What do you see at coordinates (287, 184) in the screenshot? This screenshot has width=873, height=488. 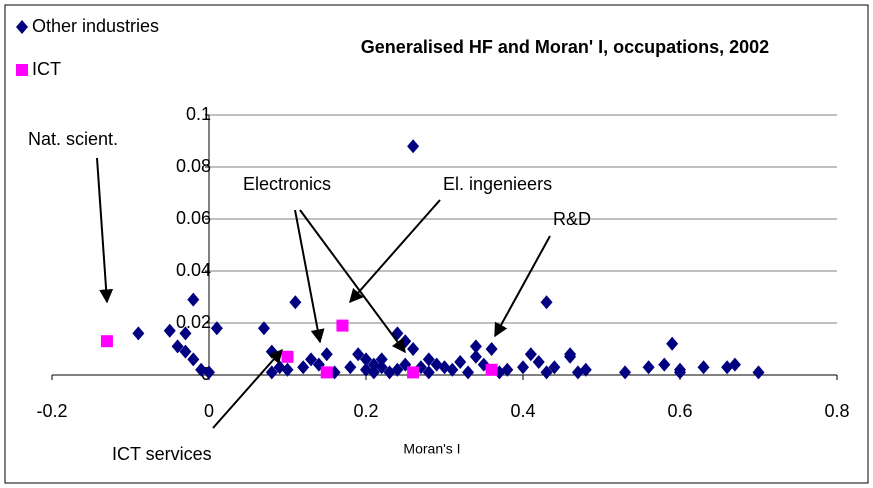 I see `annotation: Electronics` at bounding box center [287, 184].